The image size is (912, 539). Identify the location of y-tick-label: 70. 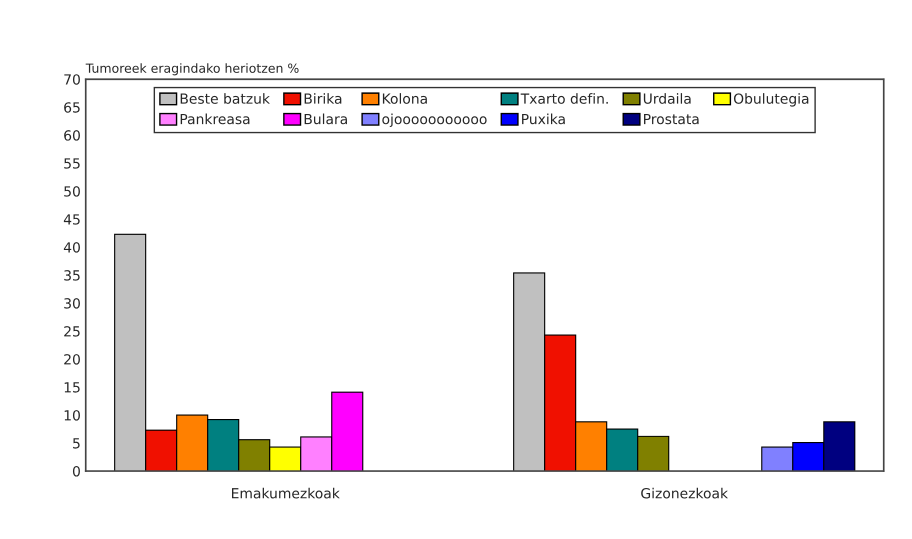
(72, 79).